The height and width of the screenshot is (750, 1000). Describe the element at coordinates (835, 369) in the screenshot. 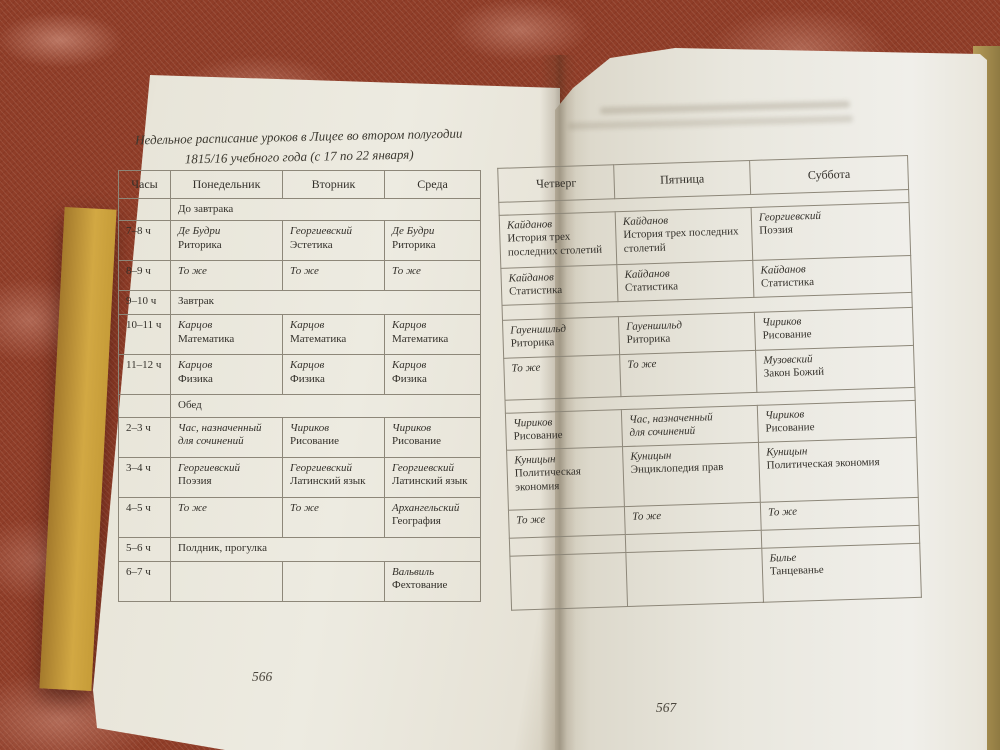

I see `lesson-cell: Музовский Закон Божий` at that location.